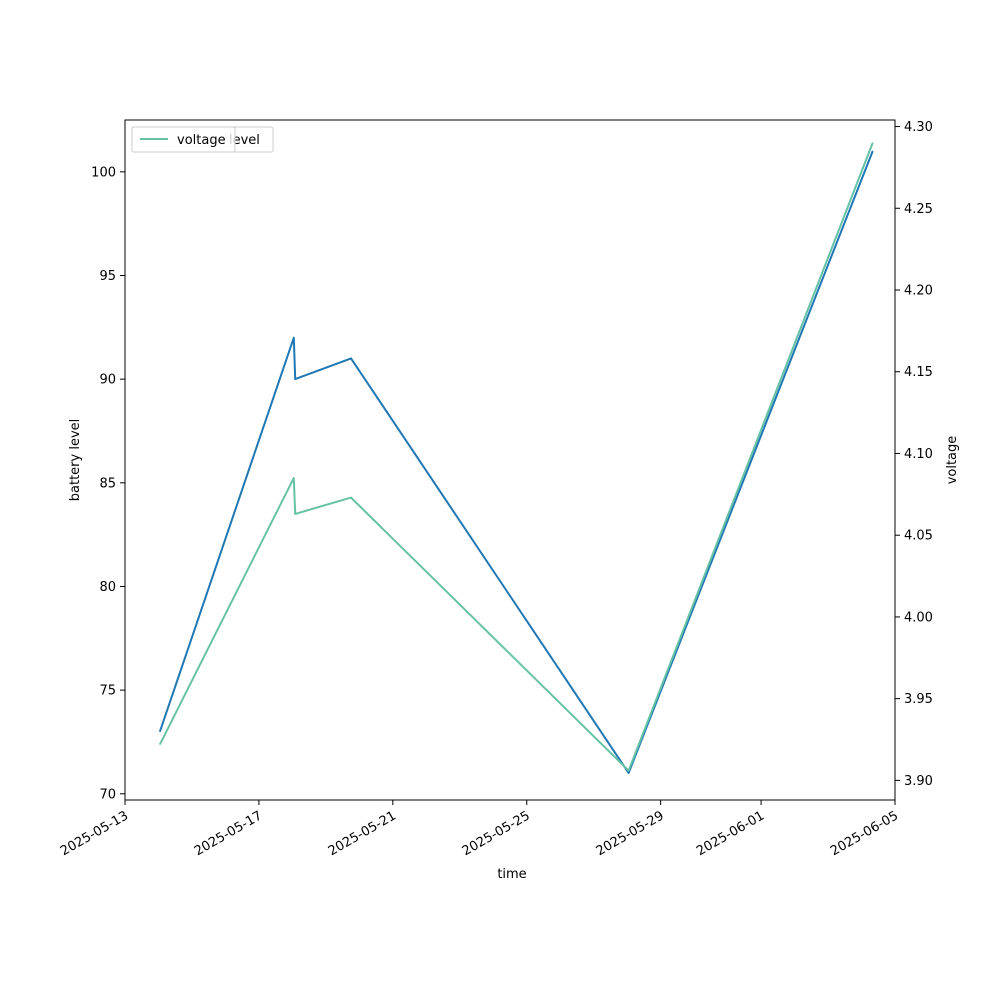  I want to click on right-y-tick-label-4: 4.10, so click(918, 454).